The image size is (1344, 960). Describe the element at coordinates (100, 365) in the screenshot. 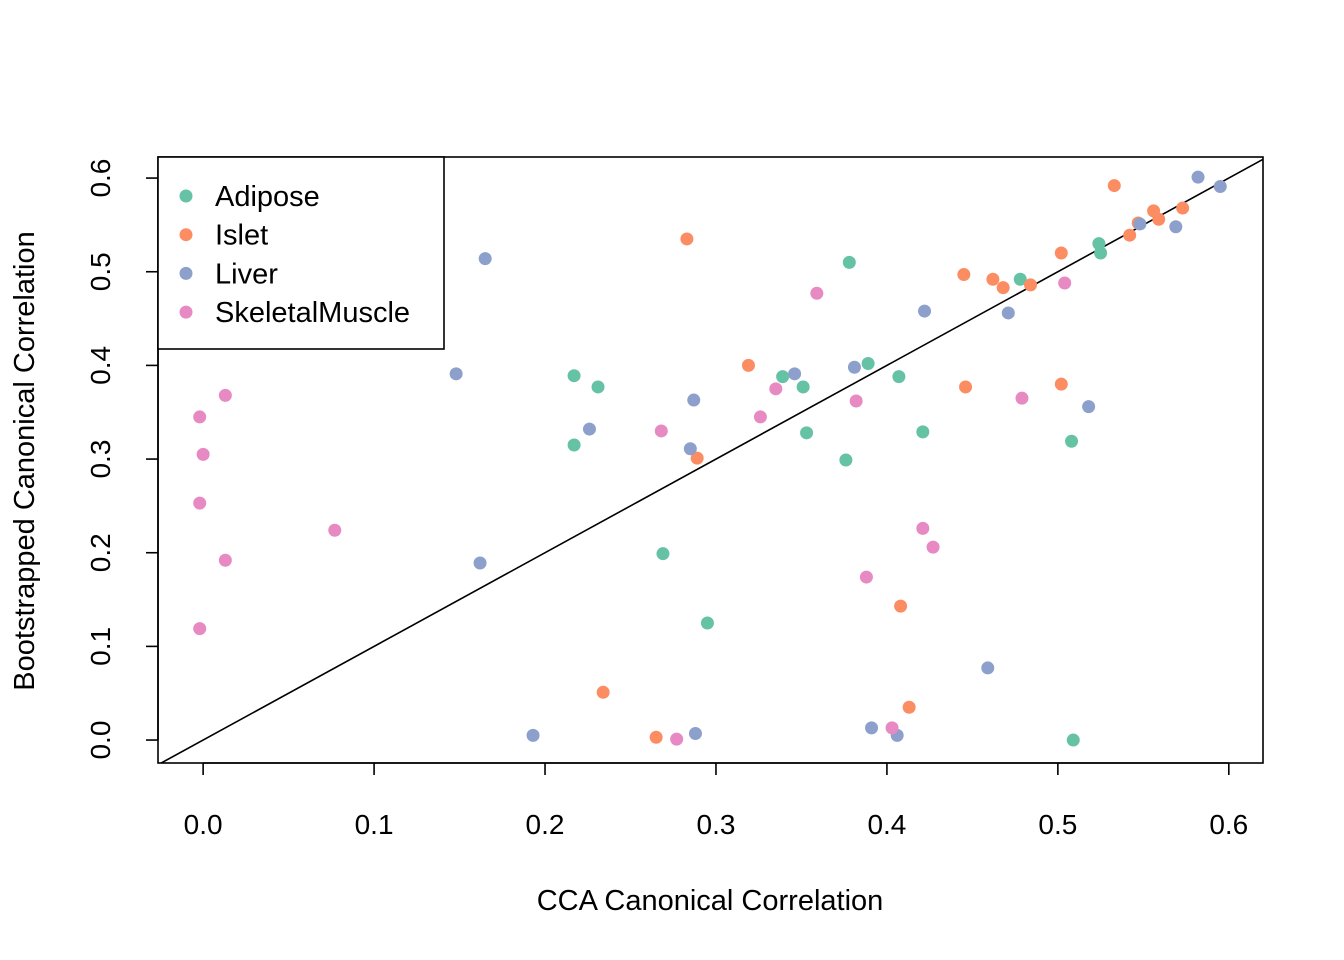

I see `y-tick-label-4: 0.4` at that location.